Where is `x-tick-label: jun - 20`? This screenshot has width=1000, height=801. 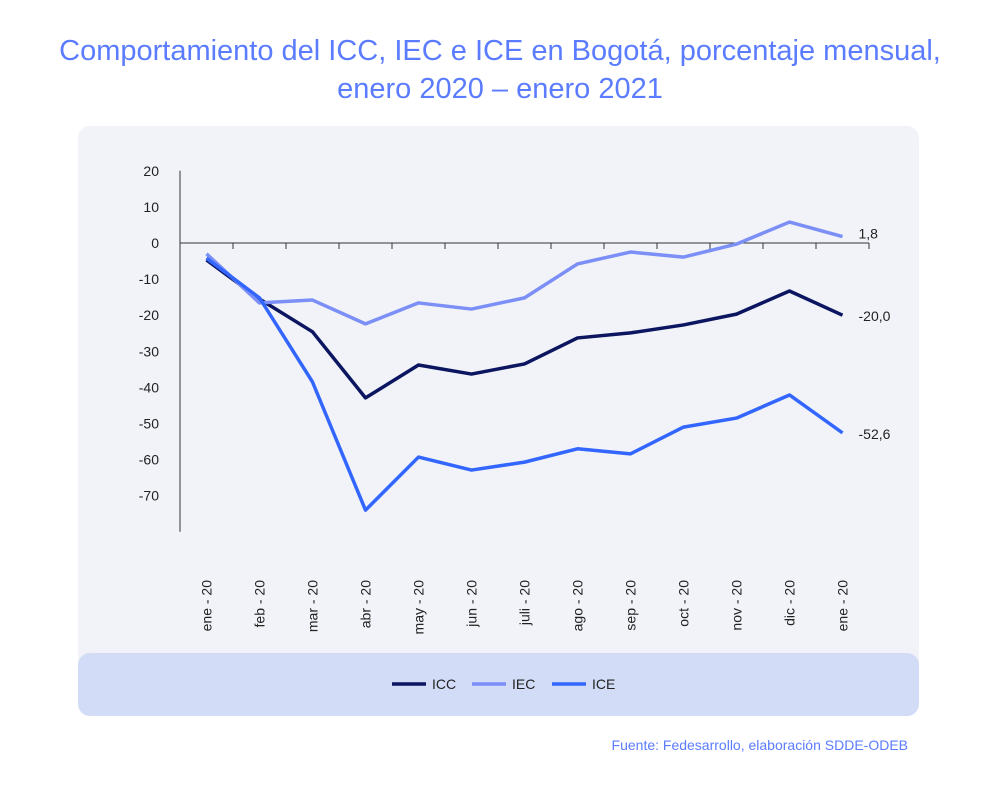
x-tick-label: jun - 20 is located at coordinates (472, 604).